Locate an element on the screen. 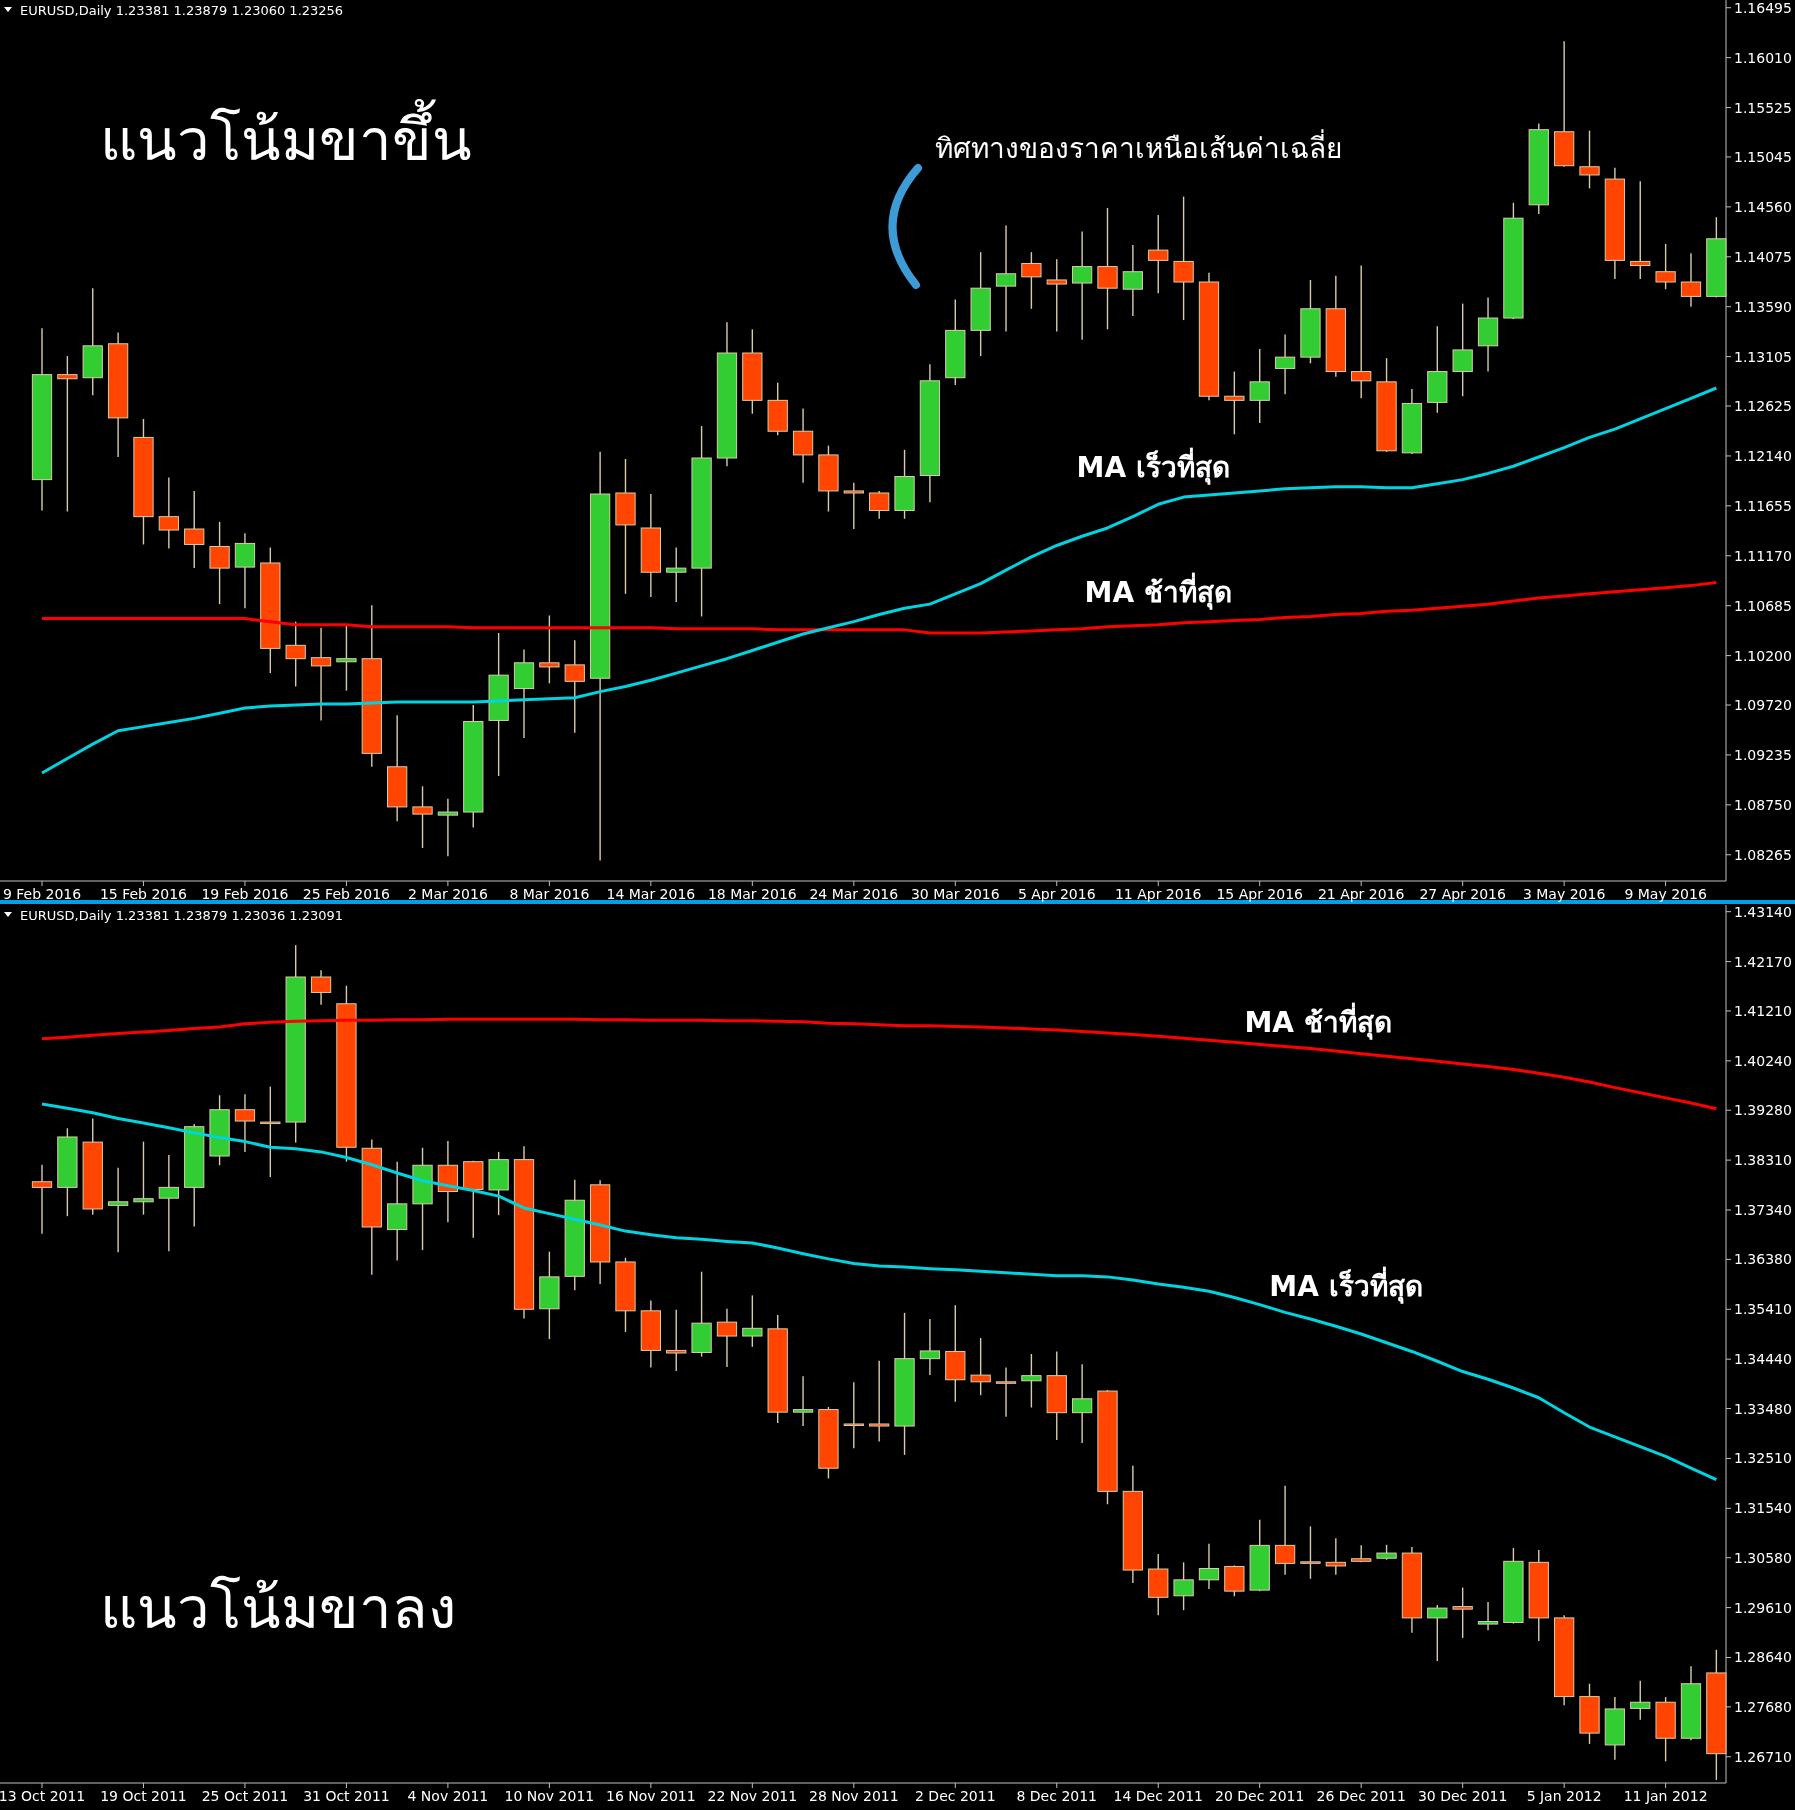  x-tick-label: 27 Apr 2016 is located at coordinates (1463, 894).